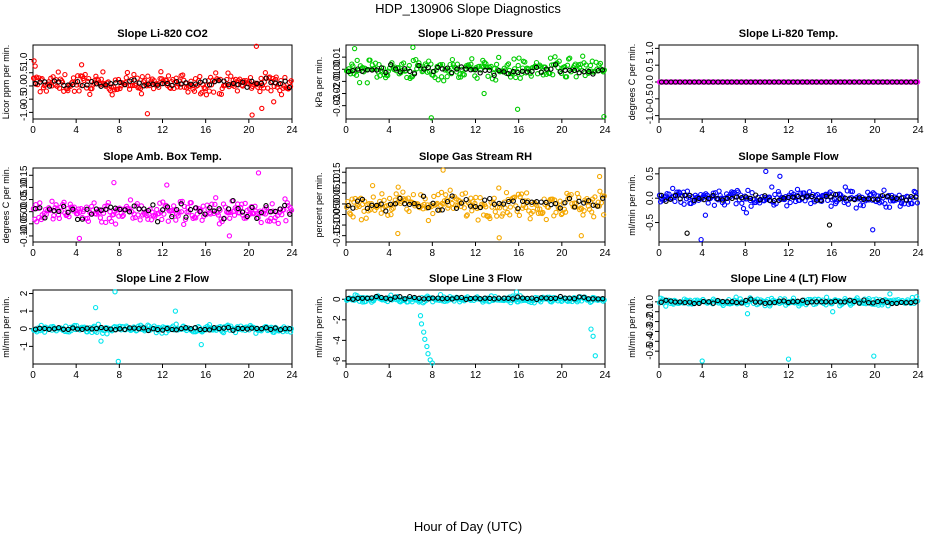  I want to click on y-tick-label: 1, so click(24, 311).